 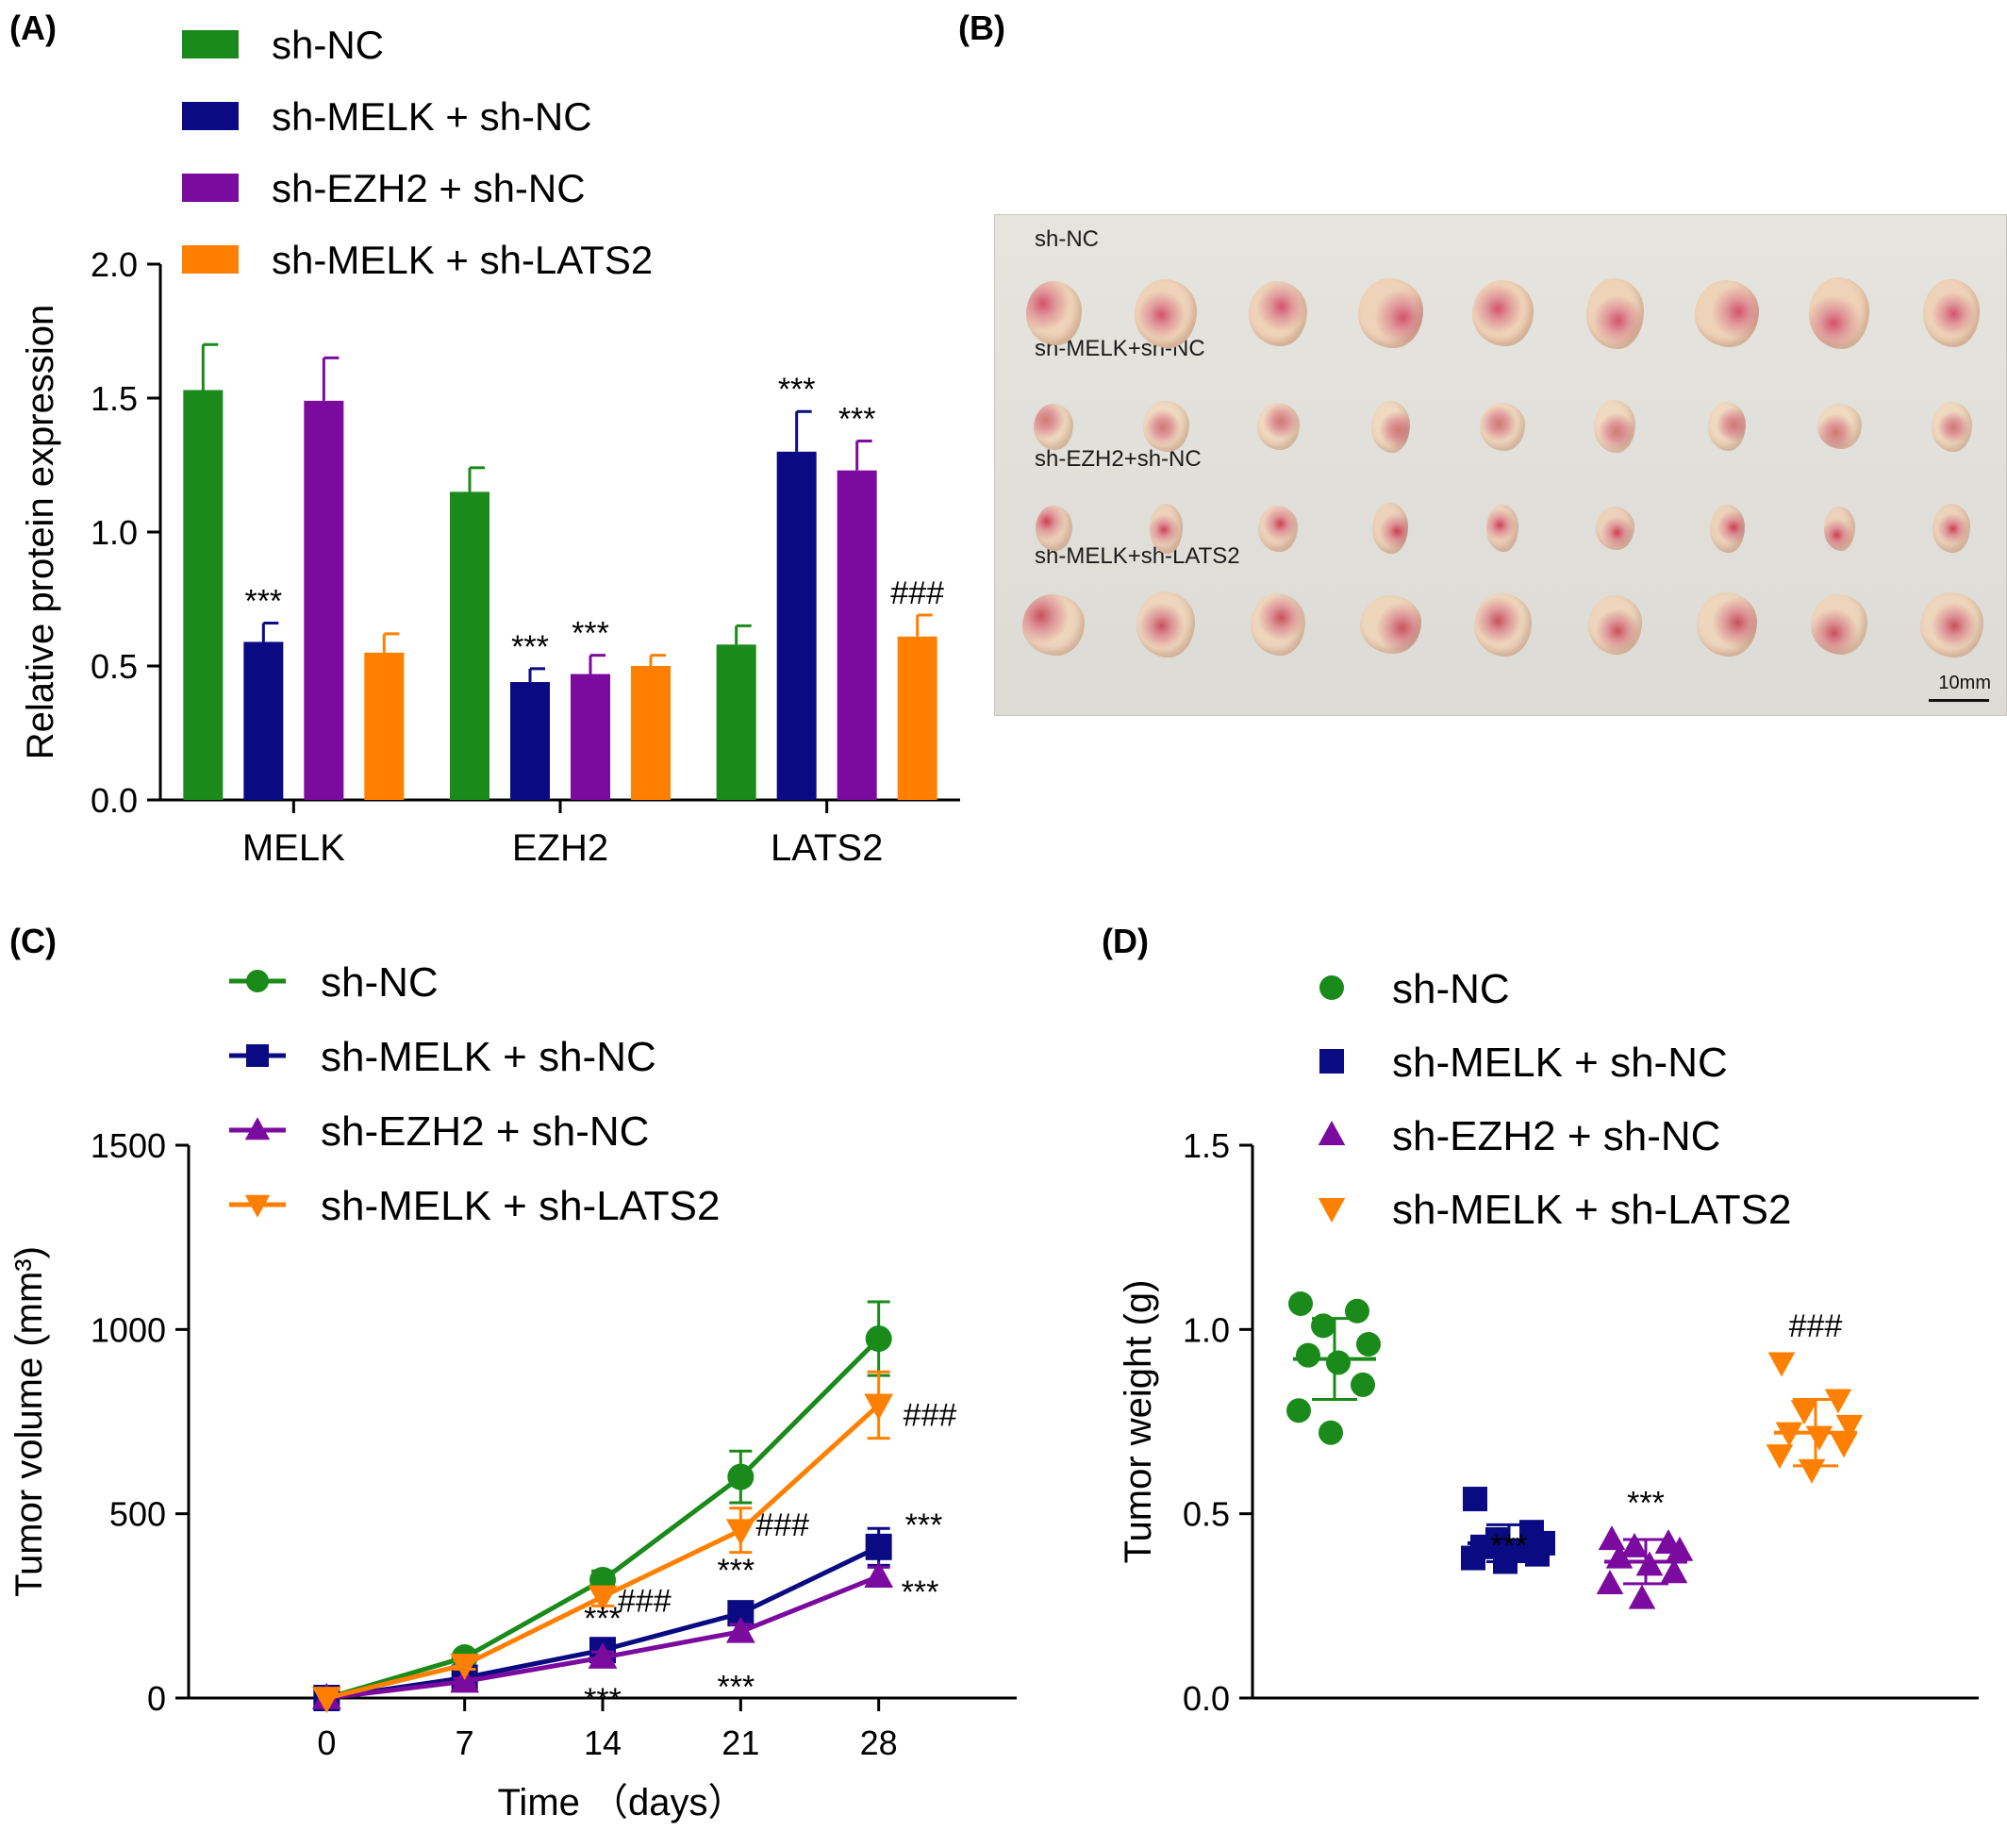 What do you see at coordinates (157, 1699) in the screenshot?
I see `y-tick-label: 0` at bounding box center [157, 1699].